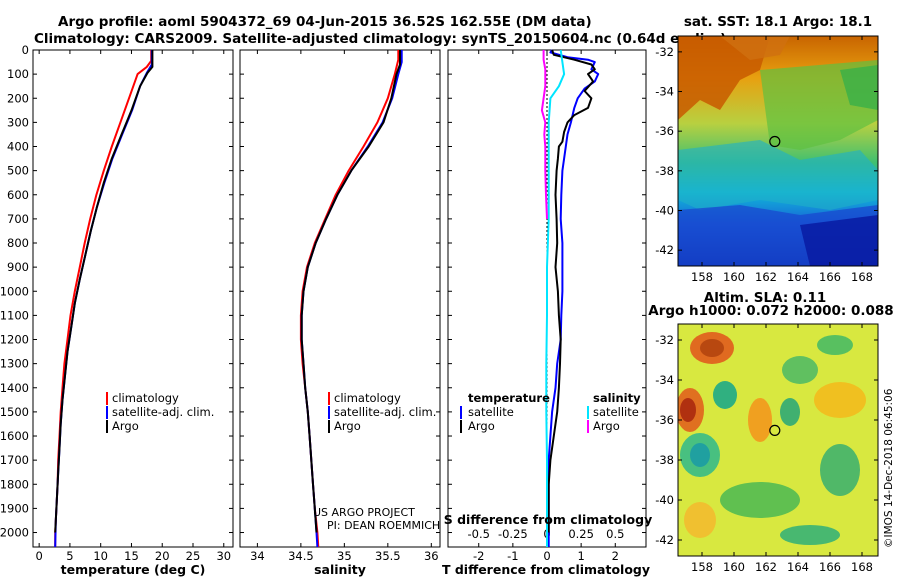 This screenshot has height=580, width=900. What do you see at coordinates (770, 311) in the screenshot?
I see `sla-map-title-2: Argo h1000: 0.072 h2000: 0.088` at bounding box center [770, 311].